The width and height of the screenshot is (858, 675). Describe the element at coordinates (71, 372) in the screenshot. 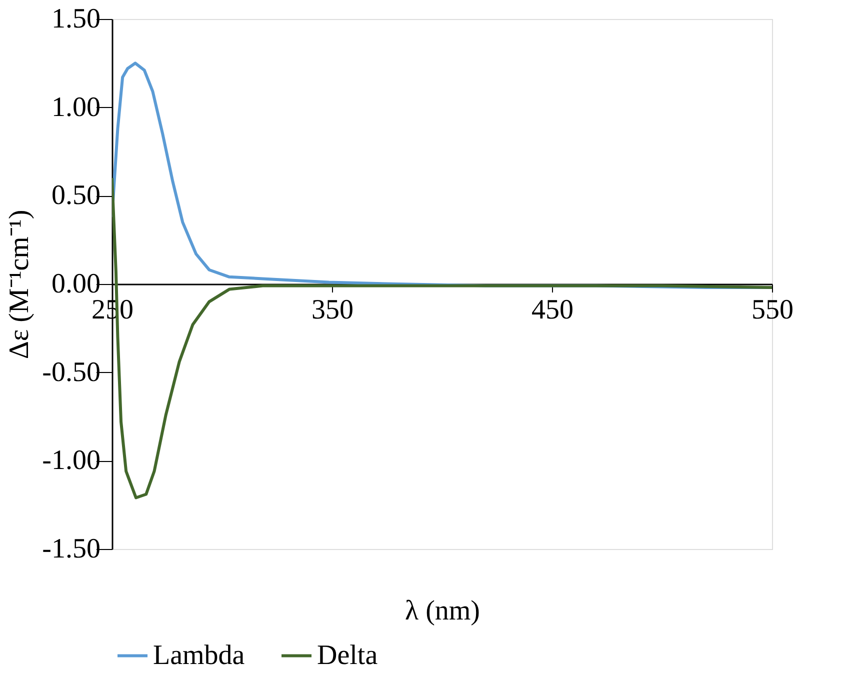

I see `y-tick-label: -0.50` at that location.